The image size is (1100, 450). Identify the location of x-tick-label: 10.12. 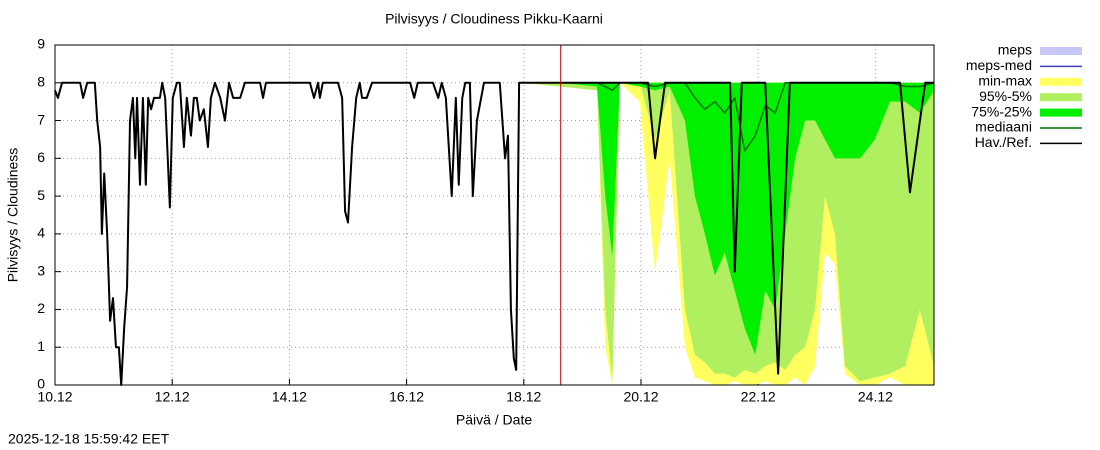
(54, 397).